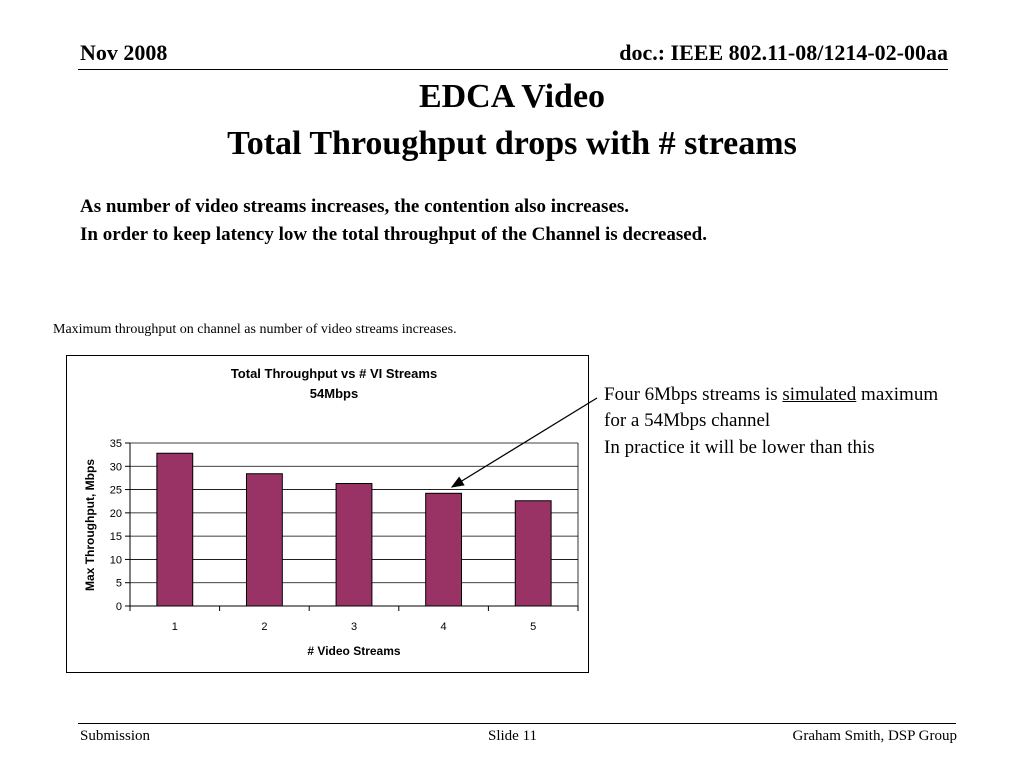 The height and width of the screenshot is (768, 1024). I want to click on x-tick-label: 5, so click(533, 627).